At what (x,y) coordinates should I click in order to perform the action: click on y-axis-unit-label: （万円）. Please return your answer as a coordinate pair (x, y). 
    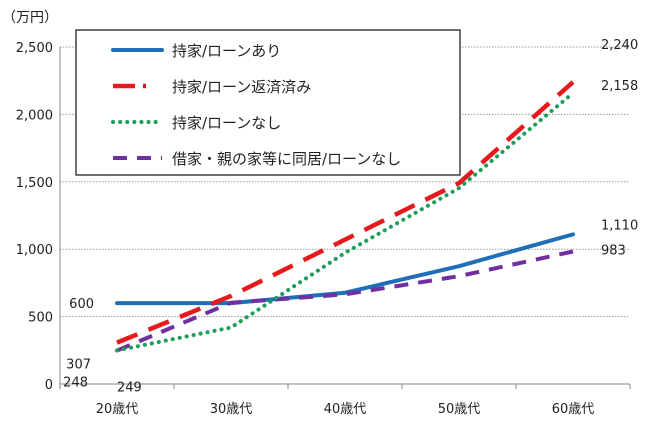
    Looking at the image, I should click on (30, 18).